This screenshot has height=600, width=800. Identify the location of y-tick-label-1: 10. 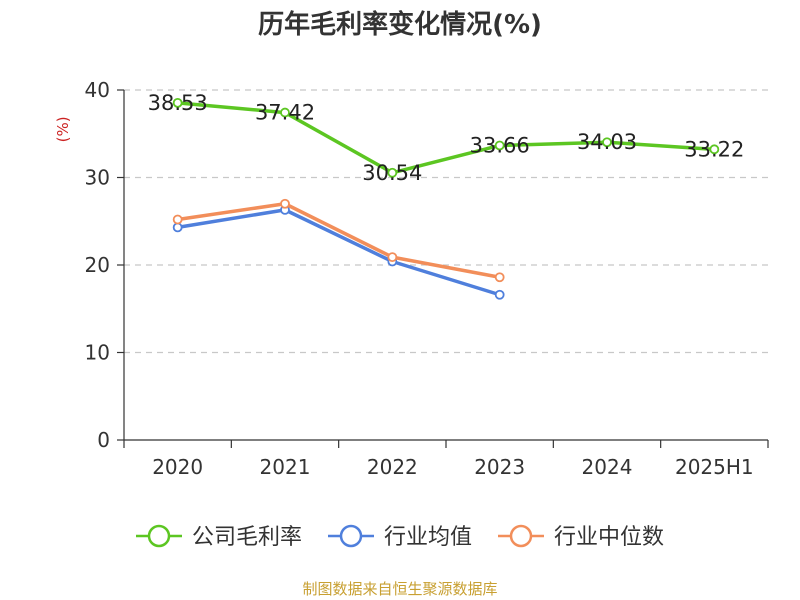
(97, 353).